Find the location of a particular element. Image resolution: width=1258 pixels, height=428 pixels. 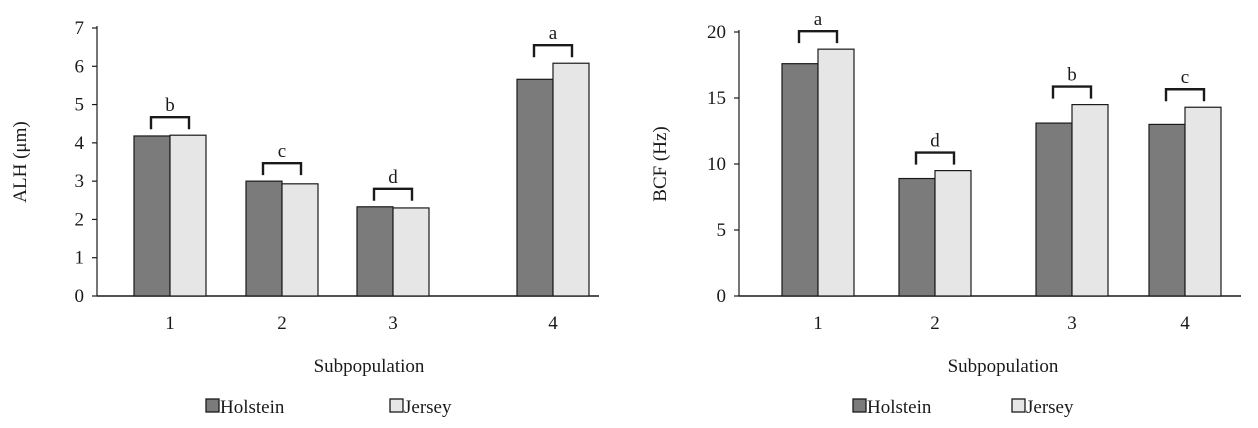

bcf-ytick-label: 0 is located at coordinates (722, 296).